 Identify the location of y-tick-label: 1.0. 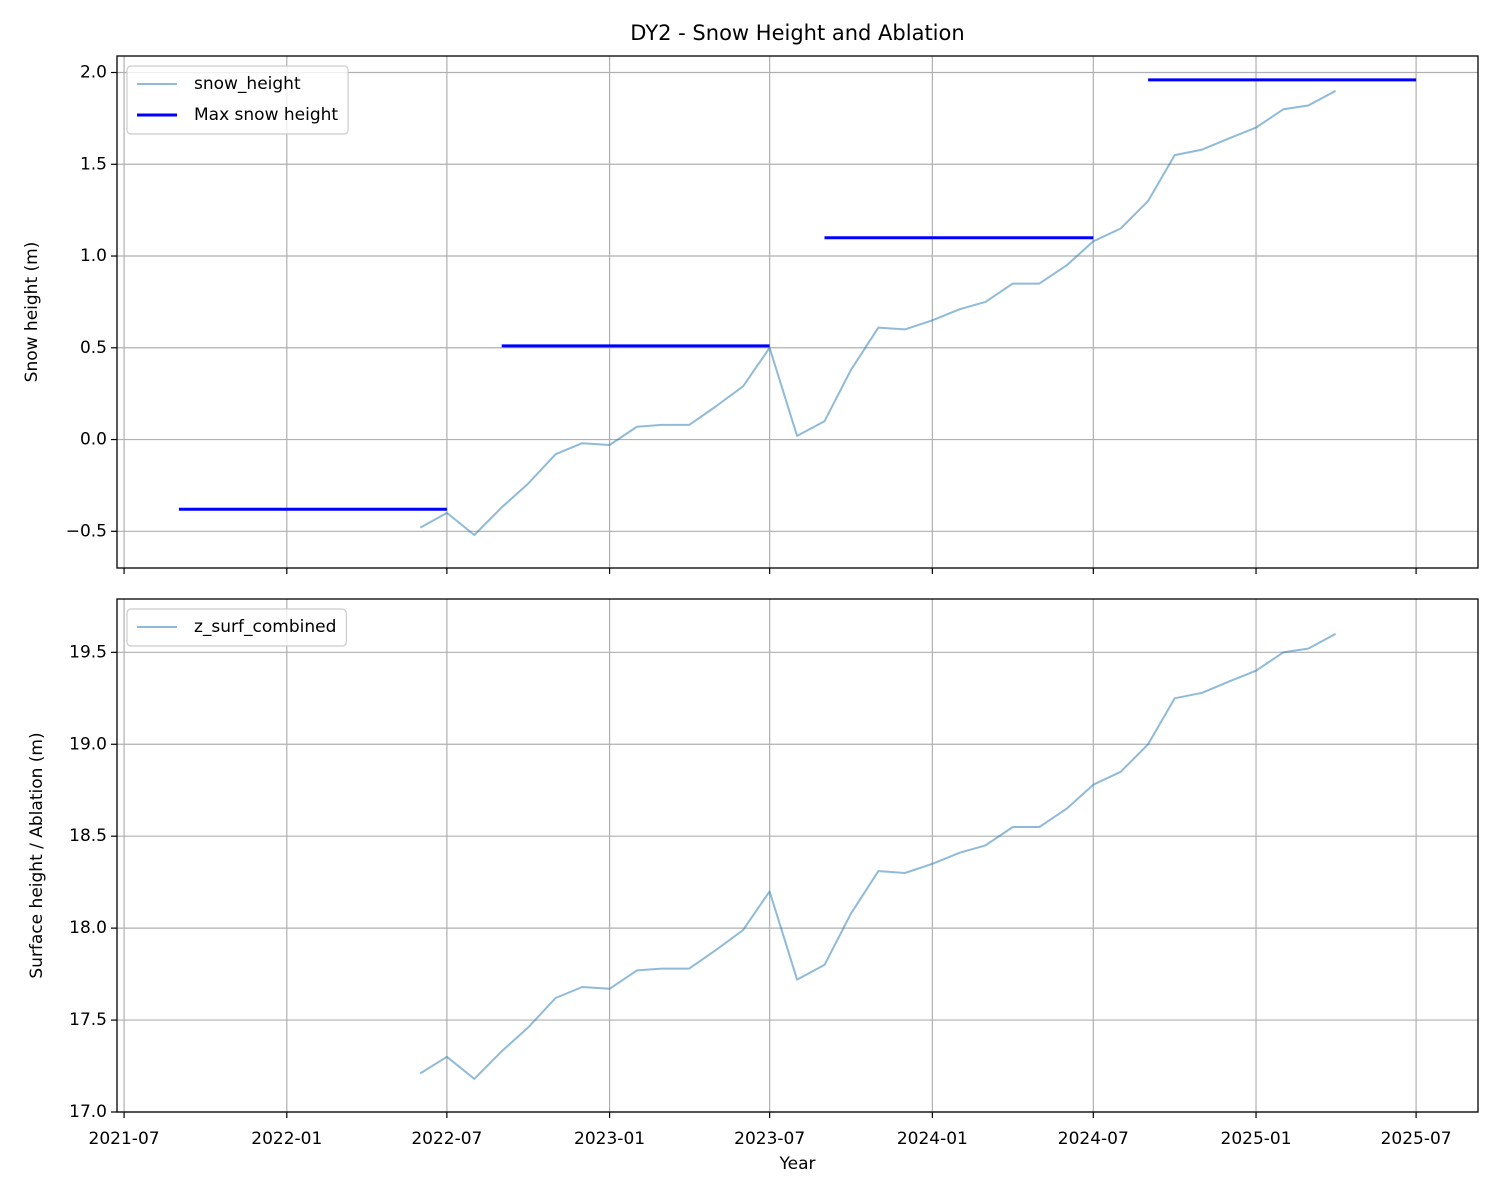
(93, 256).